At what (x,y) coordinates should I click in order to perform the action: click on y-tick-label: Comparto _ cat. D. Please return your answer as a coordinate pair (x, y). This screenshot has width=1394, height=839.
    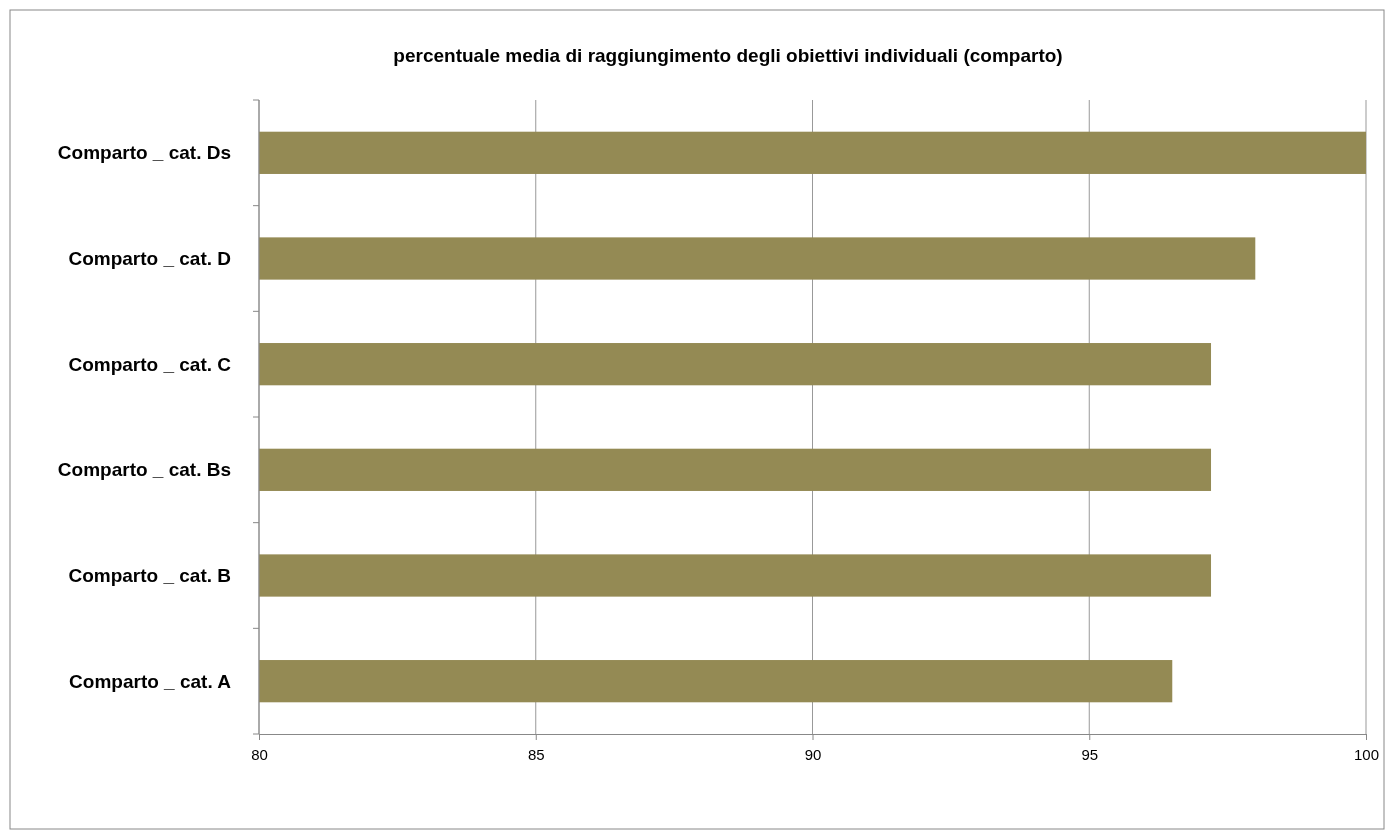
    Looking at the image, I should click on (149, 259).